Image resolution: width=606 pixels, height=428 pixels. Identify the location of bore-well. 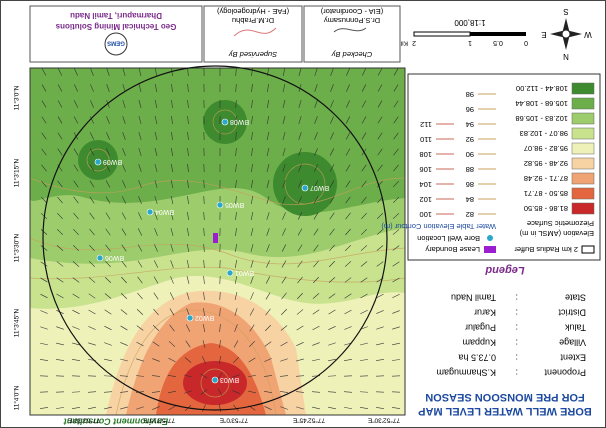
(100, 258).